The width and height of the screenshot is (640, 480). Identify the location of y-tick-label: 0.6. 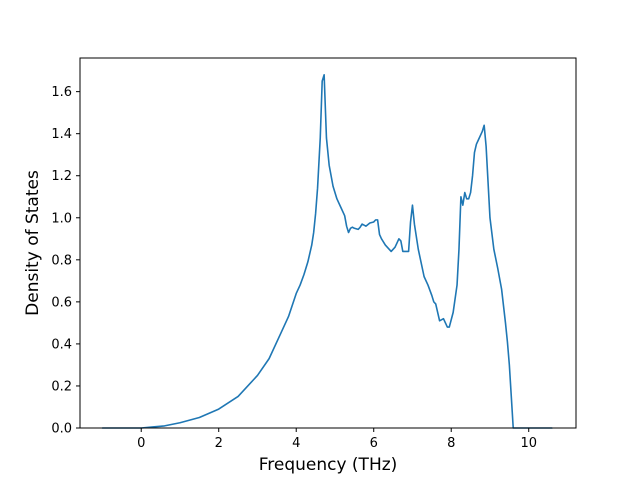
(61, 302).